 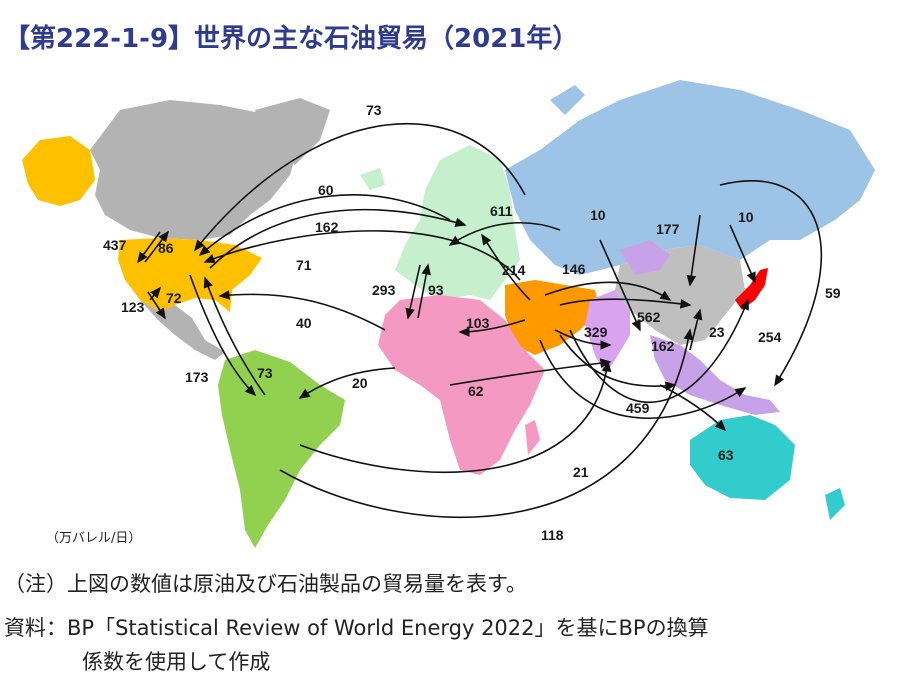 I want to click on flow-label: 59, so click(x=833, y=293).